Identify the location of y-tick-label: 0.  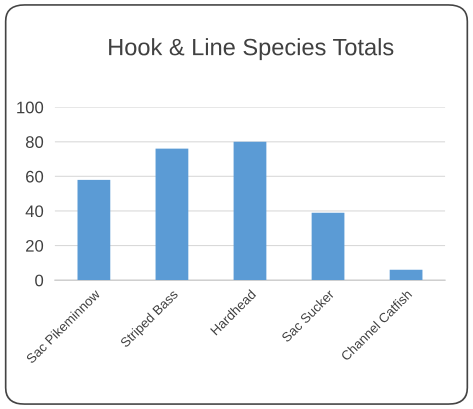
(39, 280).